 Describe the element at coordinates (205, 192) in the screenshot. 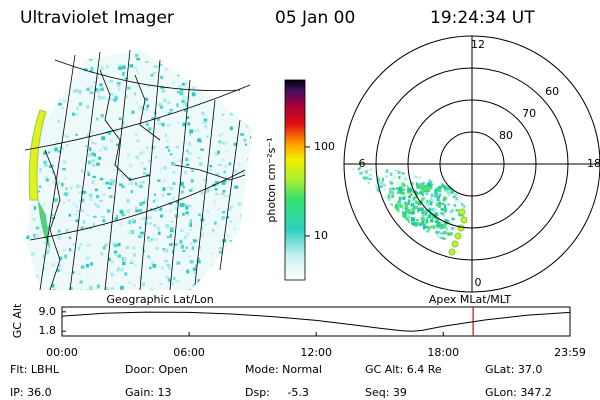

I see `meridian-line` at that location.